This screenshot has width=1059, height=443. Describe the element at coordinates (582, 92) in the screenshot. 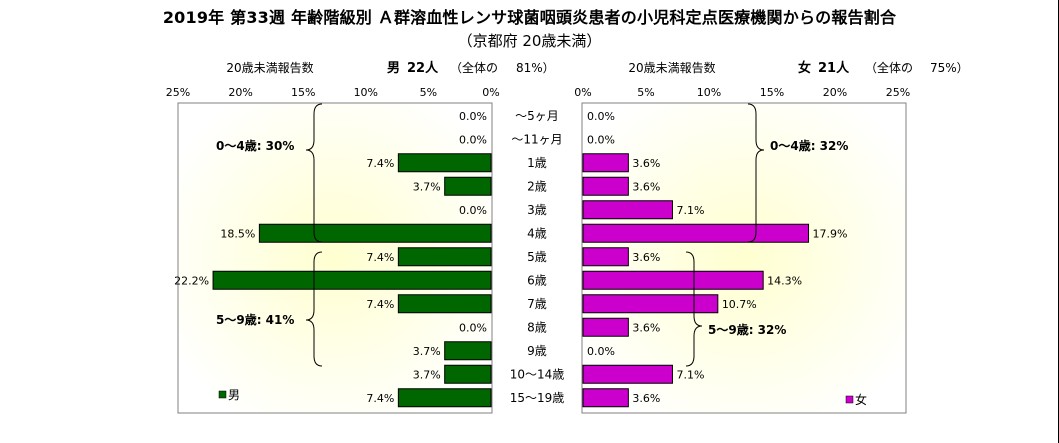

I see `female-tick-label: 0%` at that location.